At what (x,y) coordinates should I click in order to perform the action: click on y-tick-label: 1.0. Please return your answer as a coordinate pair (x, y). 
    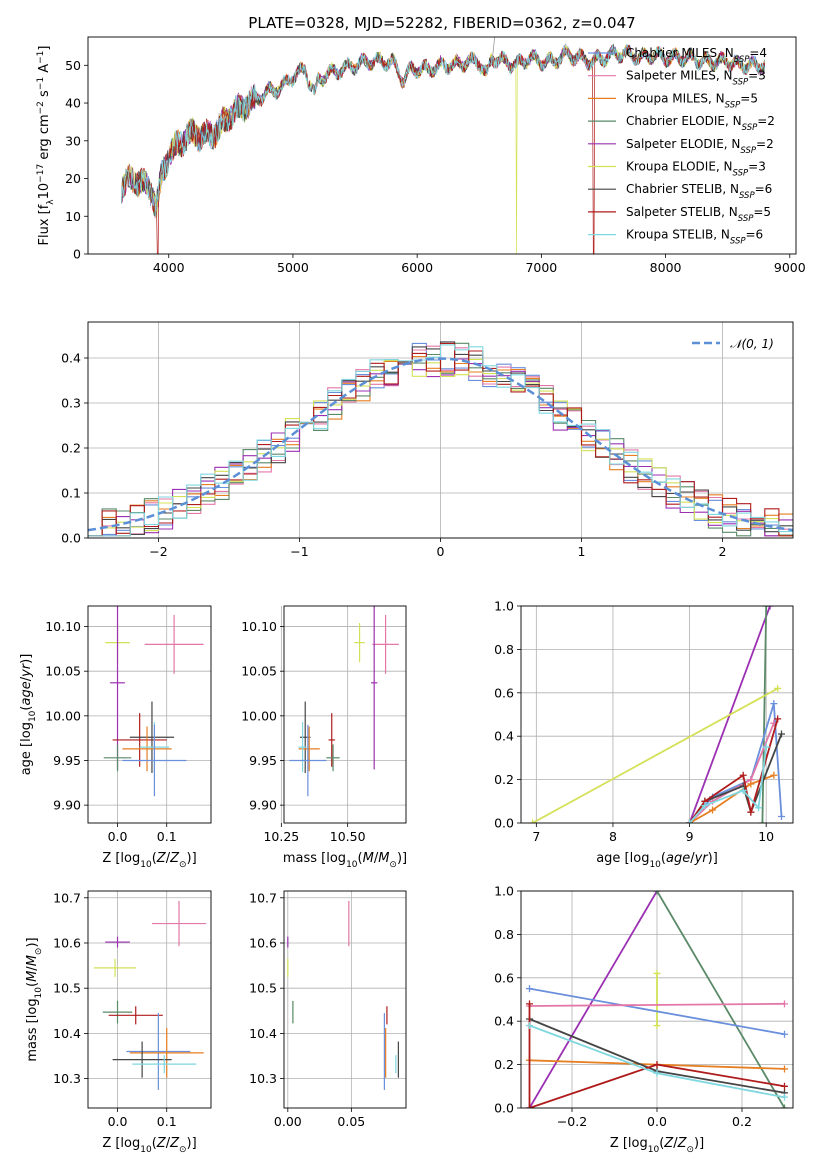
    Looking at the image, I should click on (504, 891).